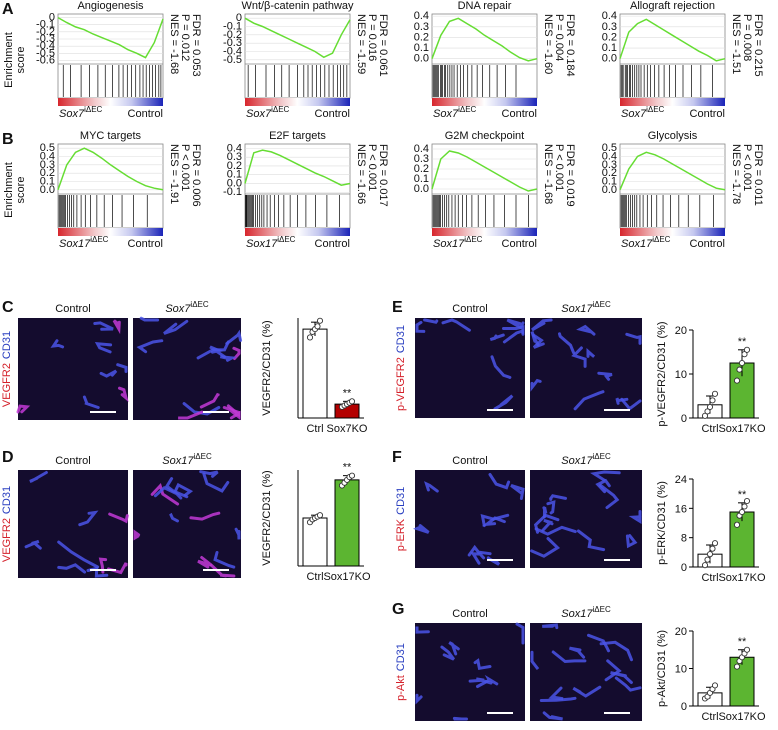  I want to click on gsea-stat: NES = -1.68, so click(174, 44).